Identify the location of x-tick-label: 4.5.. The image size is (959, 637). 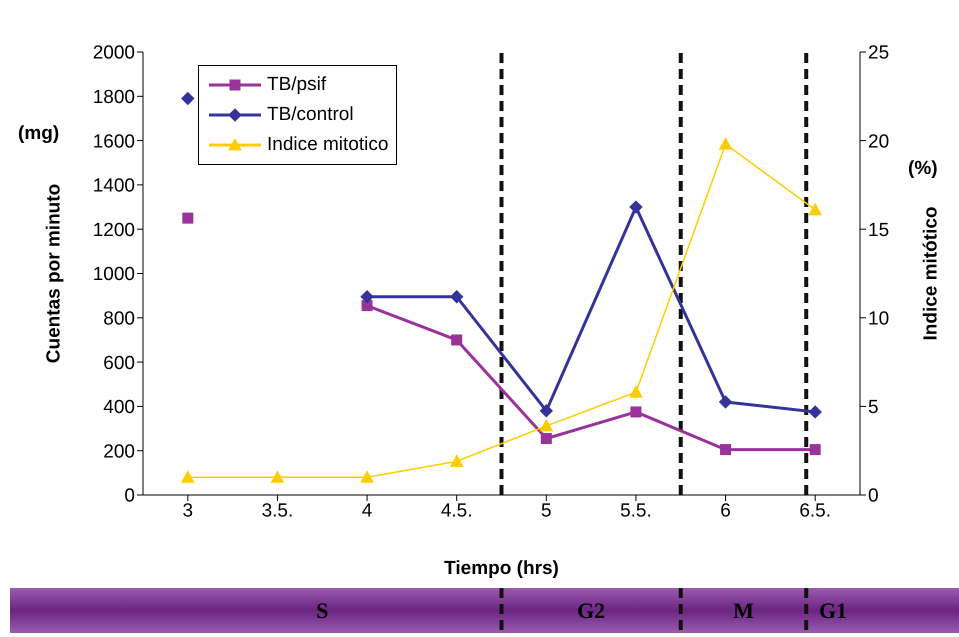
(456, 511).